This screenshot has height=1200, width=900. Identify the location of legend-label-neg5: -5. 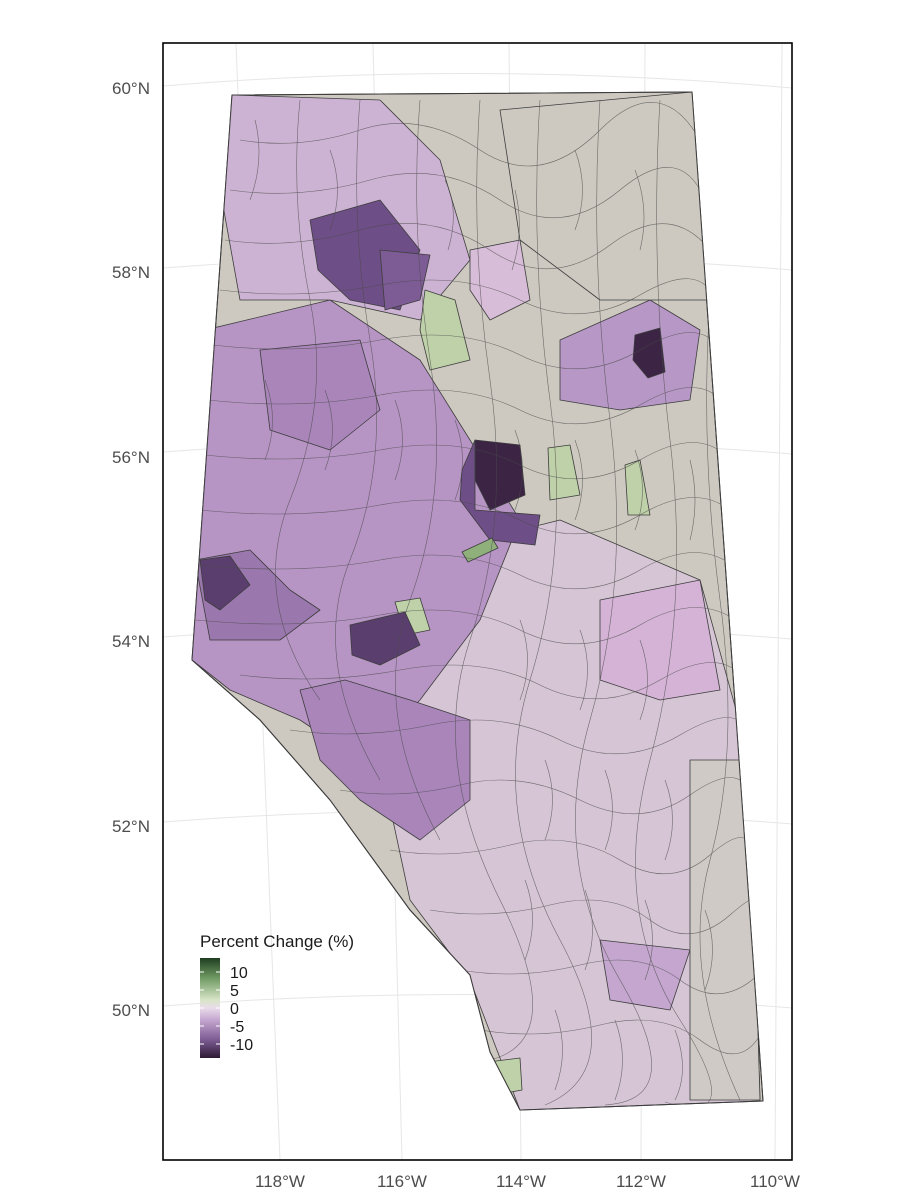
(237, 1027).